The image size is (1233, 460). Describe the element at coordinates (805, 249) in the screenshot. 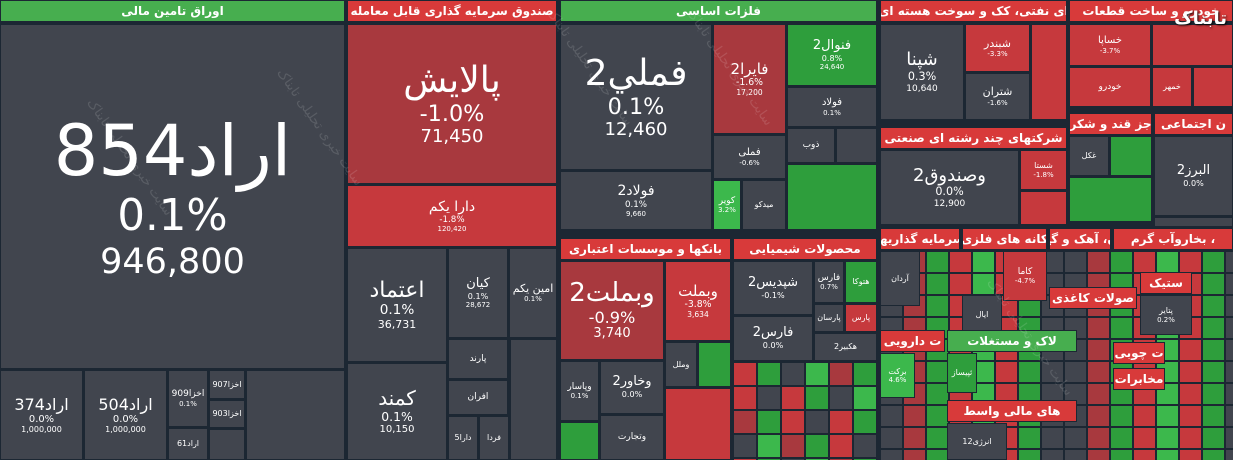

I see `sector-header: محصولات شیمیایی` at that location.